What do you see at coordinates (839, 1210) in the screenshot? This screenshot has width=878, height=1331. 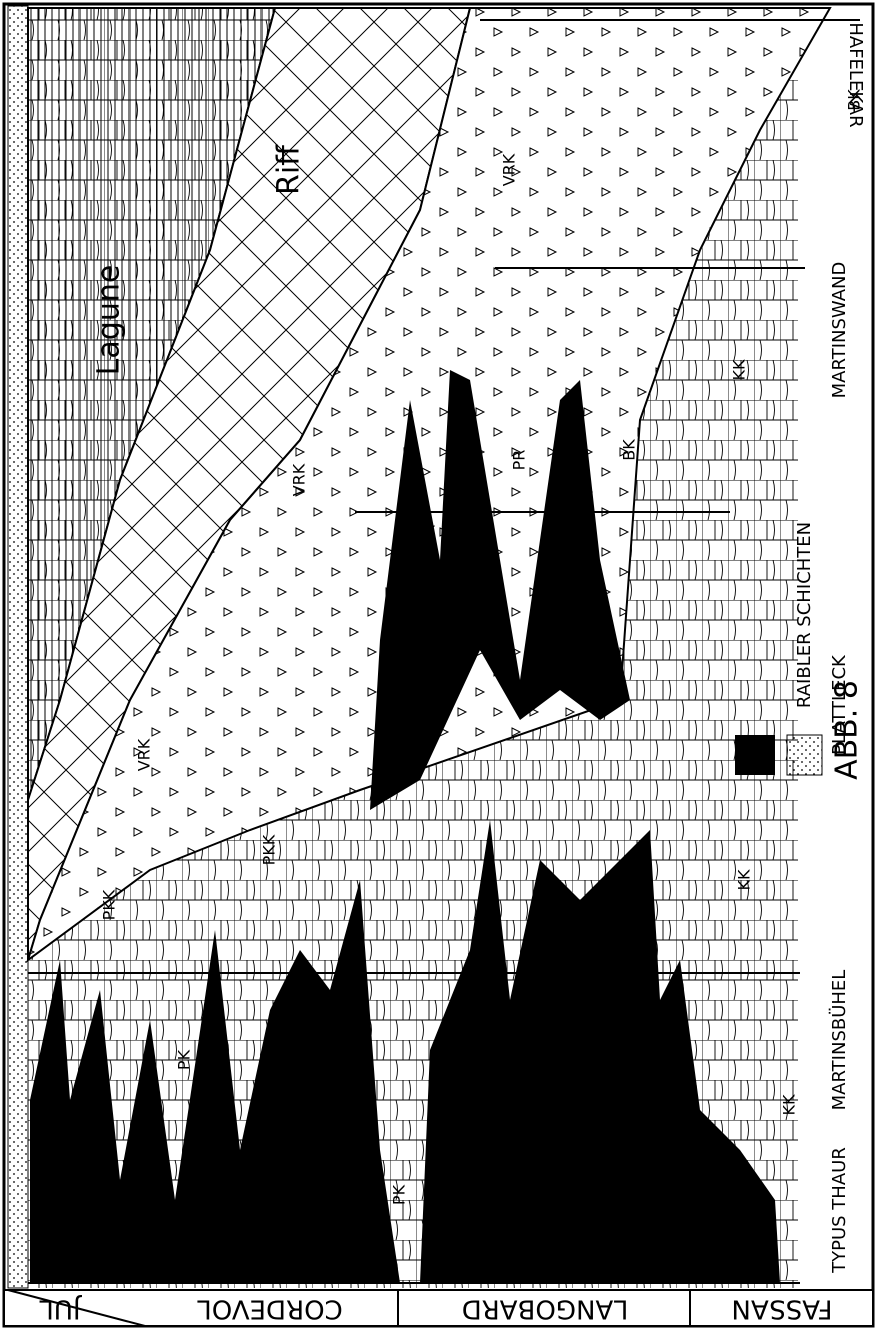 I see `section-label: TYPUS THAUR` at bounding box center [839, 1210].